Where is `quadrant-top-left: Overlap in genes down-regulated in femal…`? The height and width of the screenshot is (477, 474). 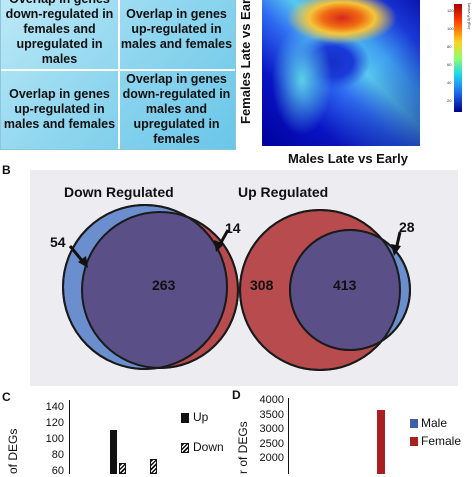
quadrant-top-left: Overlap in genes down-regulated in femal… is located at coordinates (59, 33).